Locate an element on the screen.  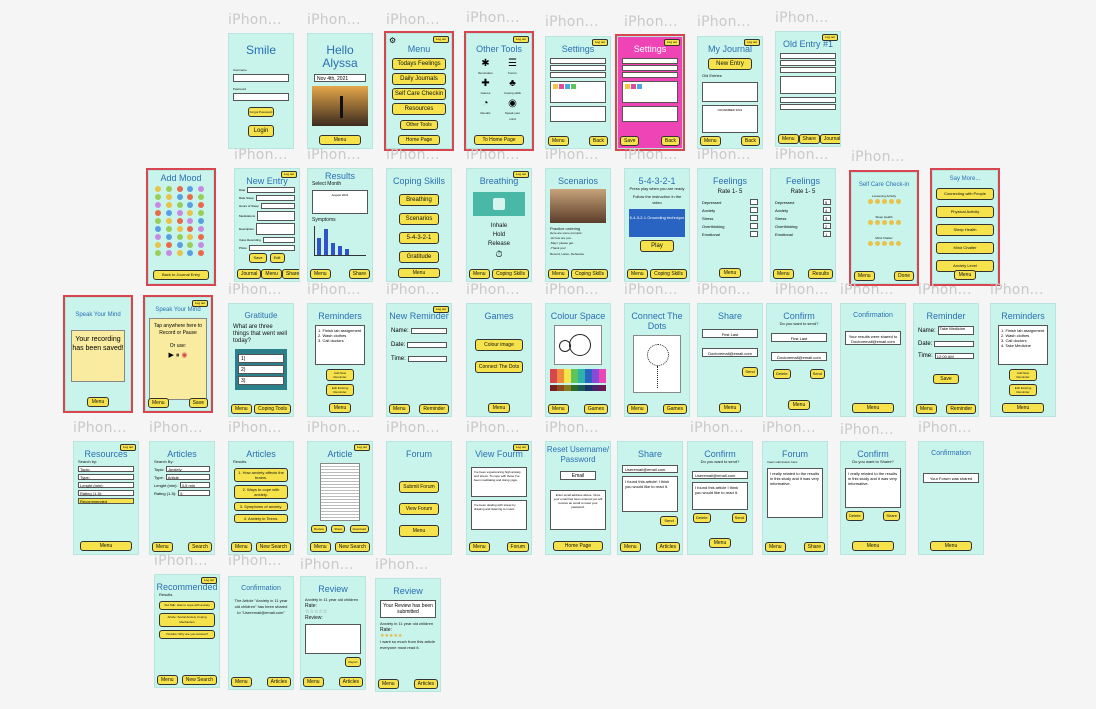
back-button: Back is located at coordinates (598, 141).